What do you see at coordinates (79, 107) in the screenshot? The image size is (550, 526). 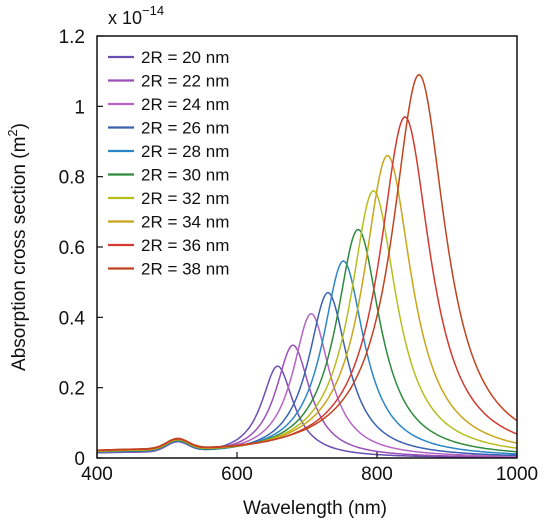 I see `y-tick-label: 1` at bounding box center [79, 107].